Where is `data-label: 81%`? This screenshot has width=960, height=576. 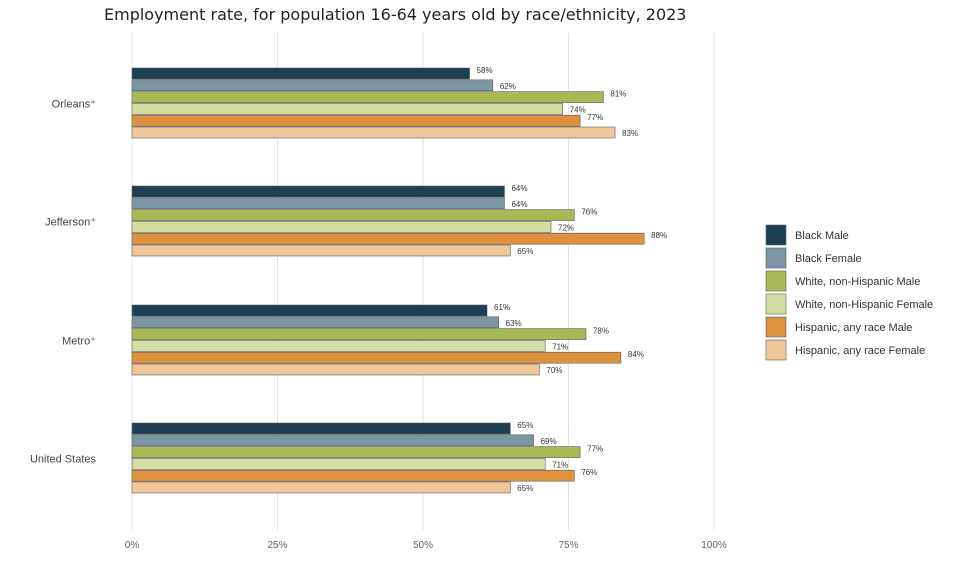 data-label: 81% is located at coordinates (618, 94).